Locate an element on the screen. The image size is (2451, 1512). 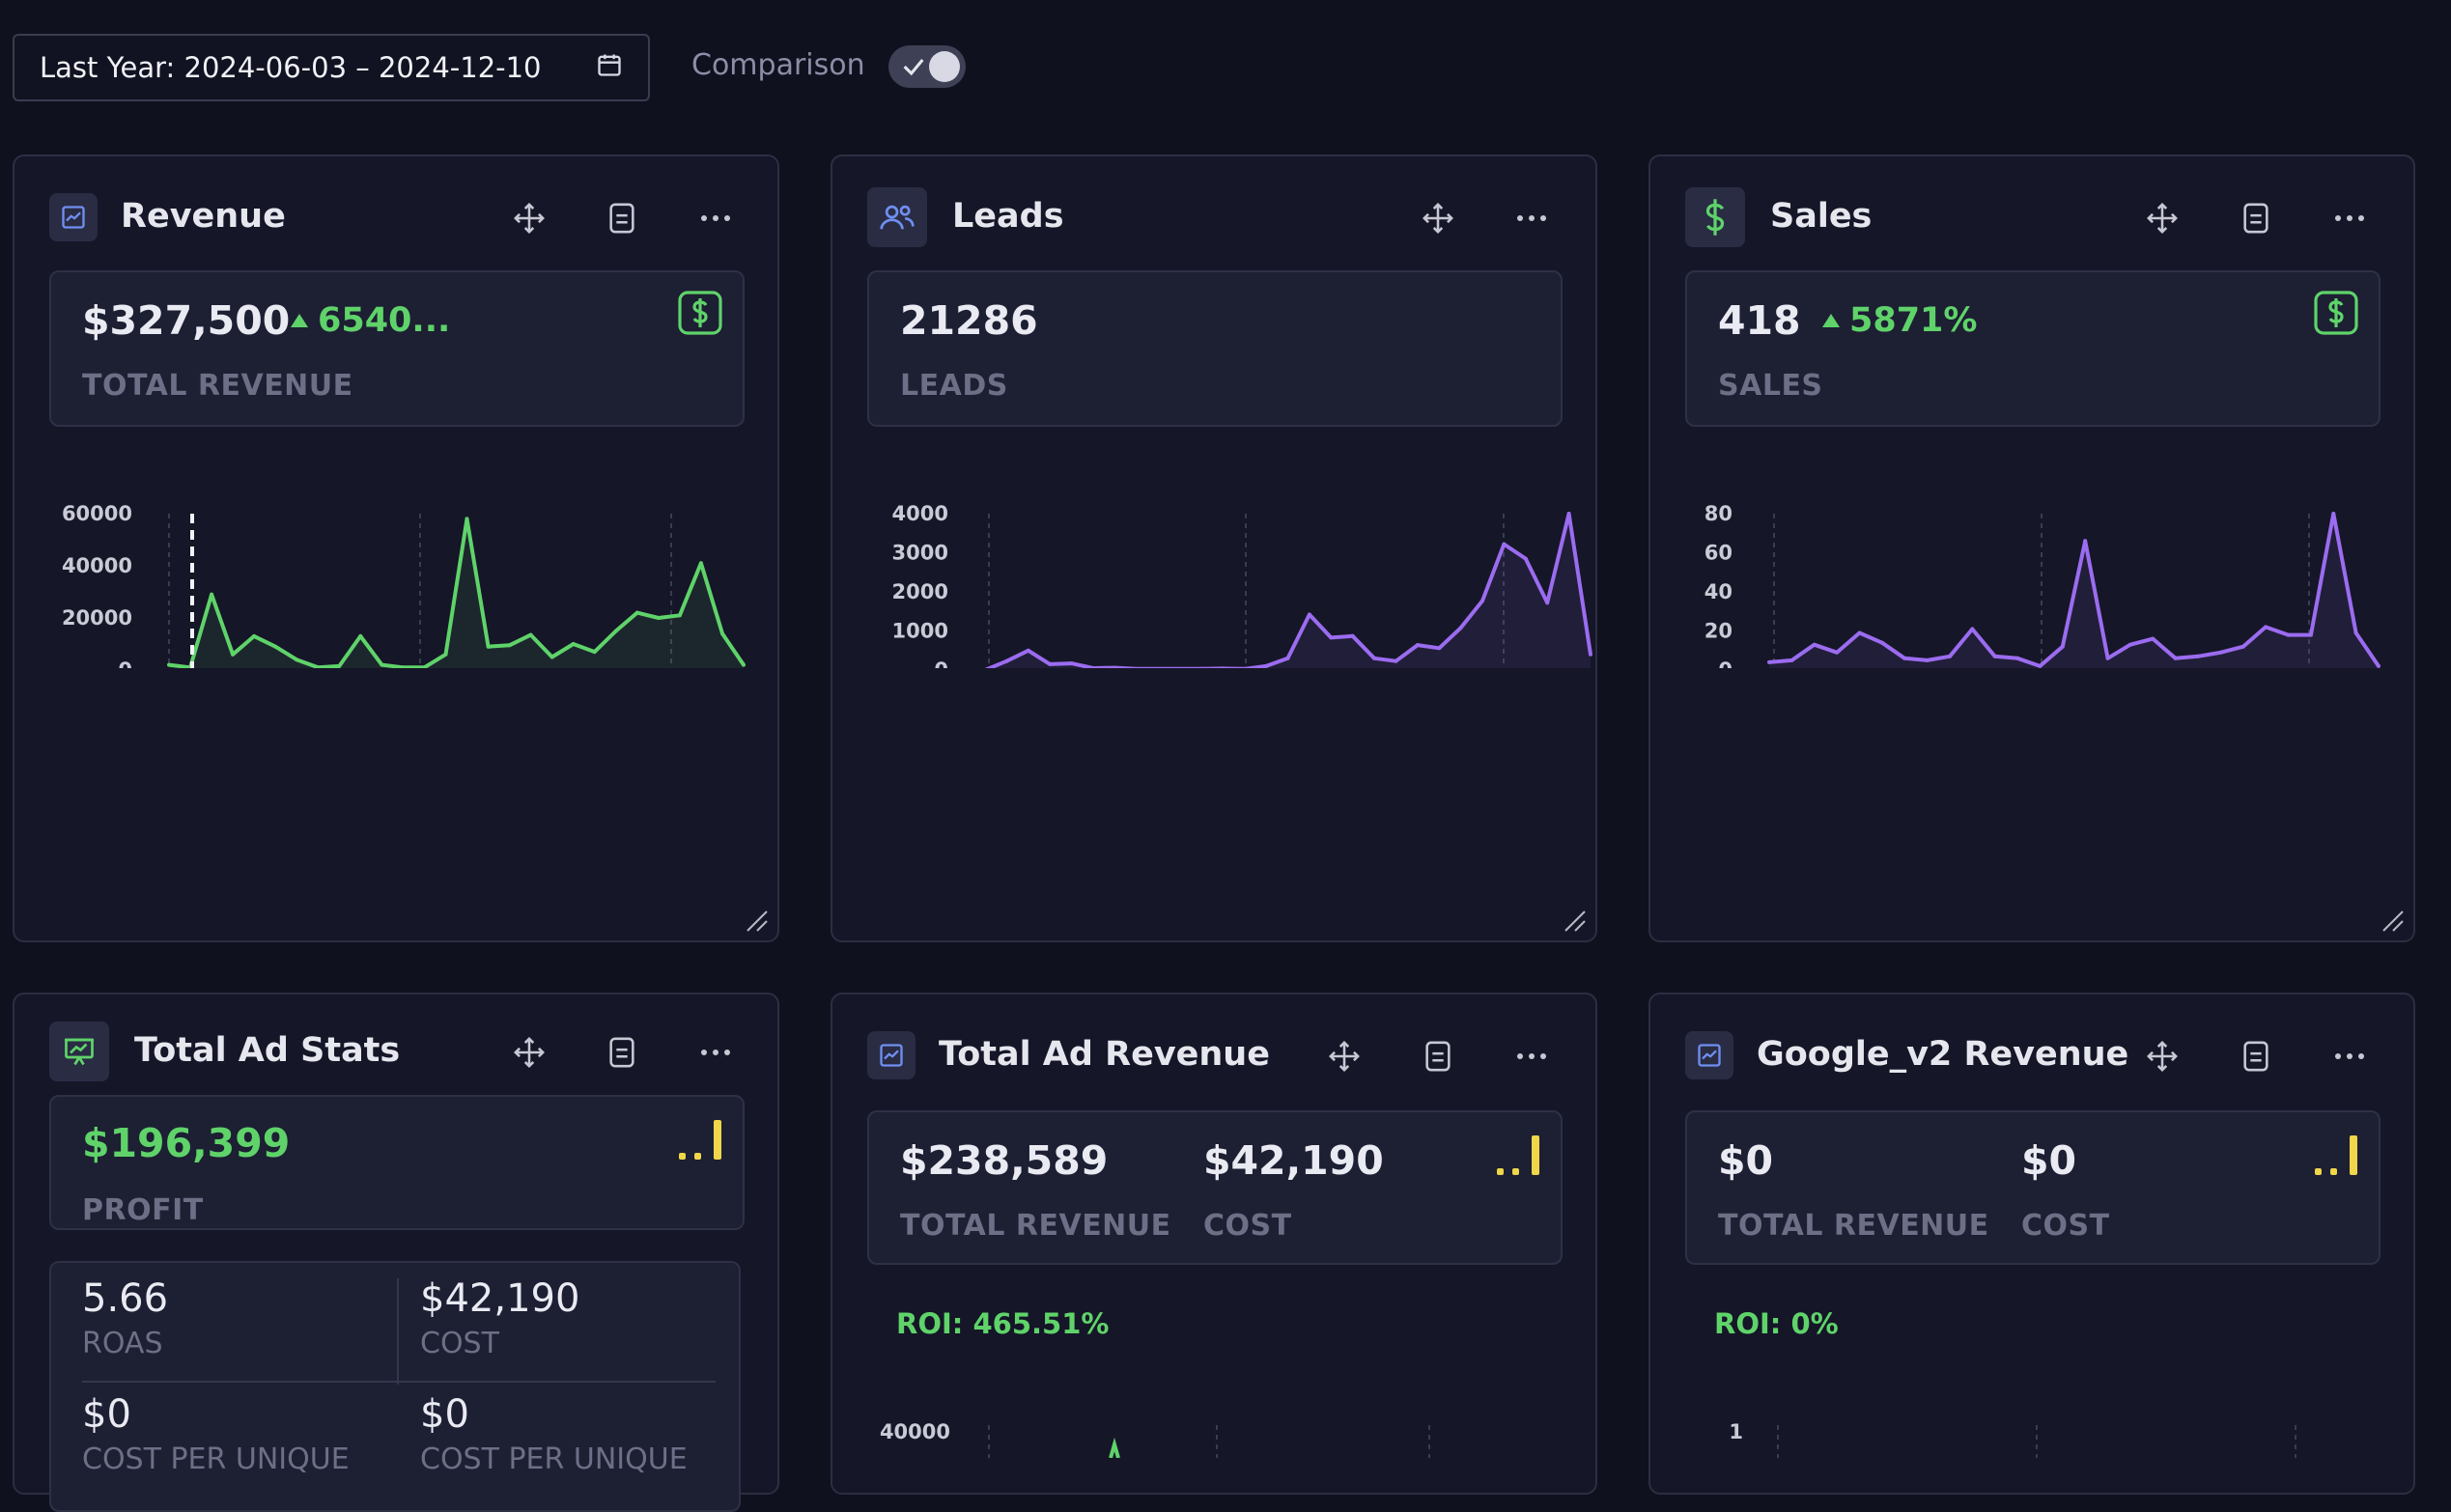
date-range-picker: Last Year: 2024-06-03 – 2024-12-10 is located at coordinates (331, 68).